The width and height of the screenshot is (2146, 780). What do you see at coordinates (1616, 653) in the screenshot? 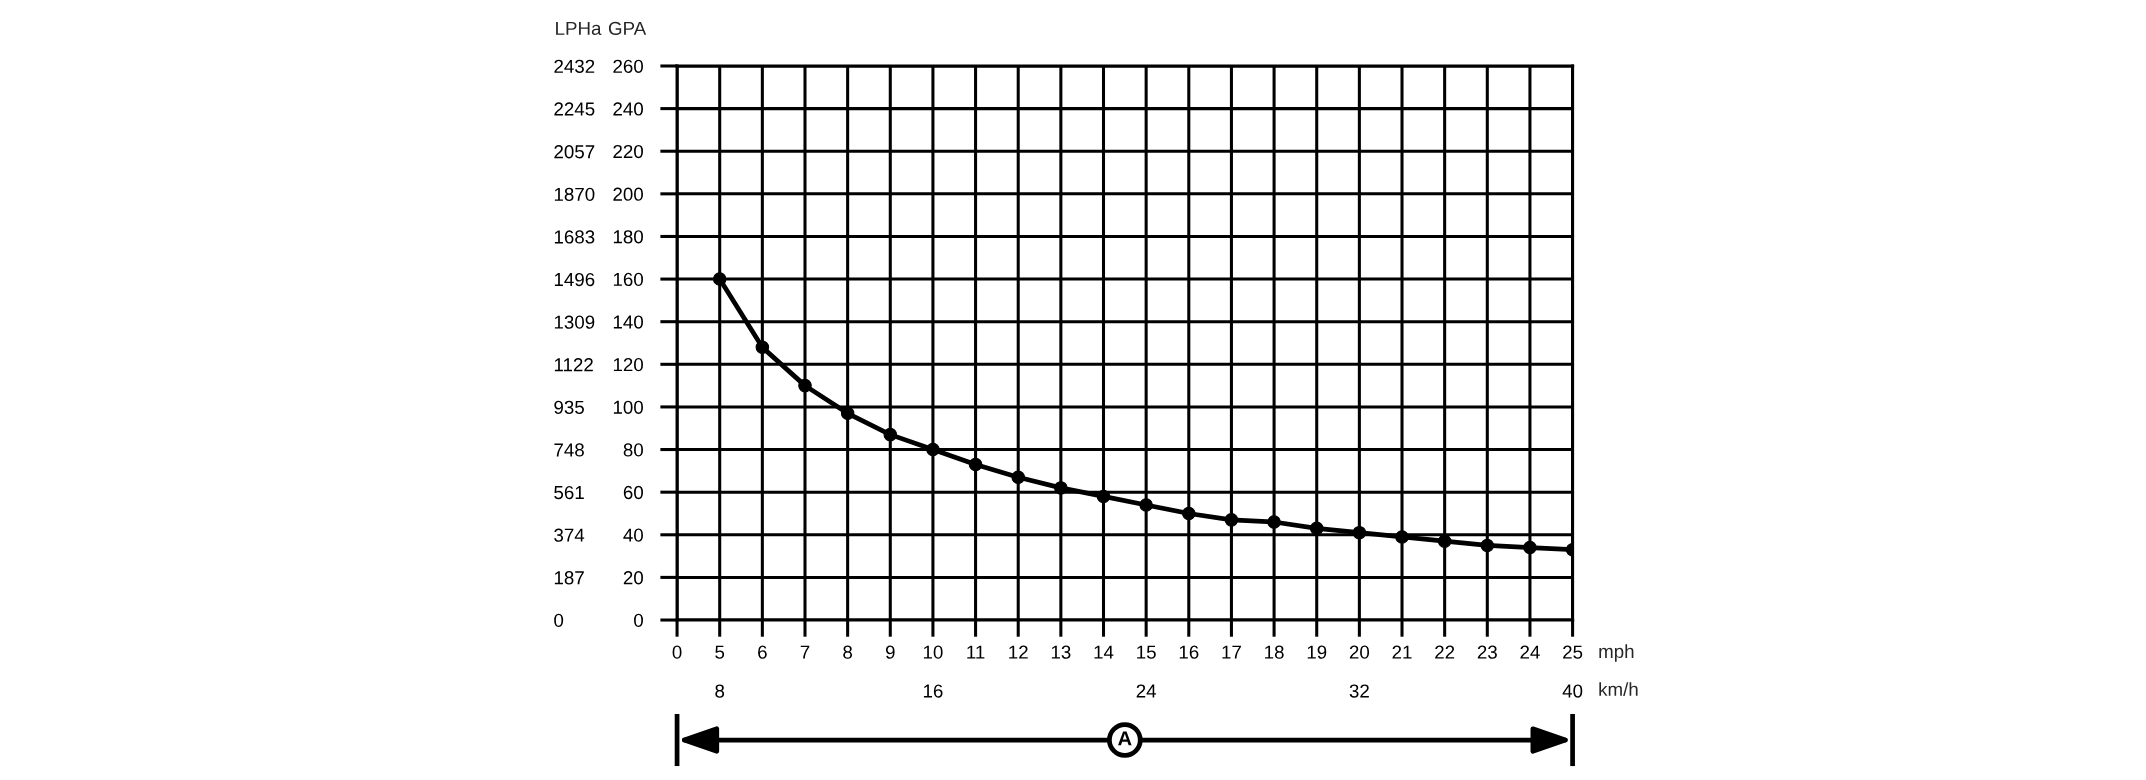
I see `x-axis-title: mph` at bounding box center [1616, 653].